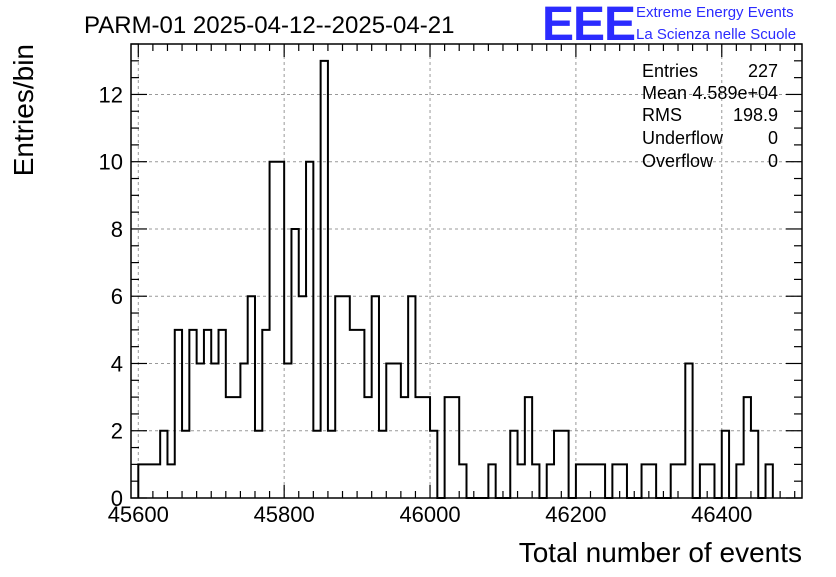 The image size is (836, 577). Describe the element at coordinates (670, 71) in the screenshot. I see `stats-entries-label: Entries` at that location.